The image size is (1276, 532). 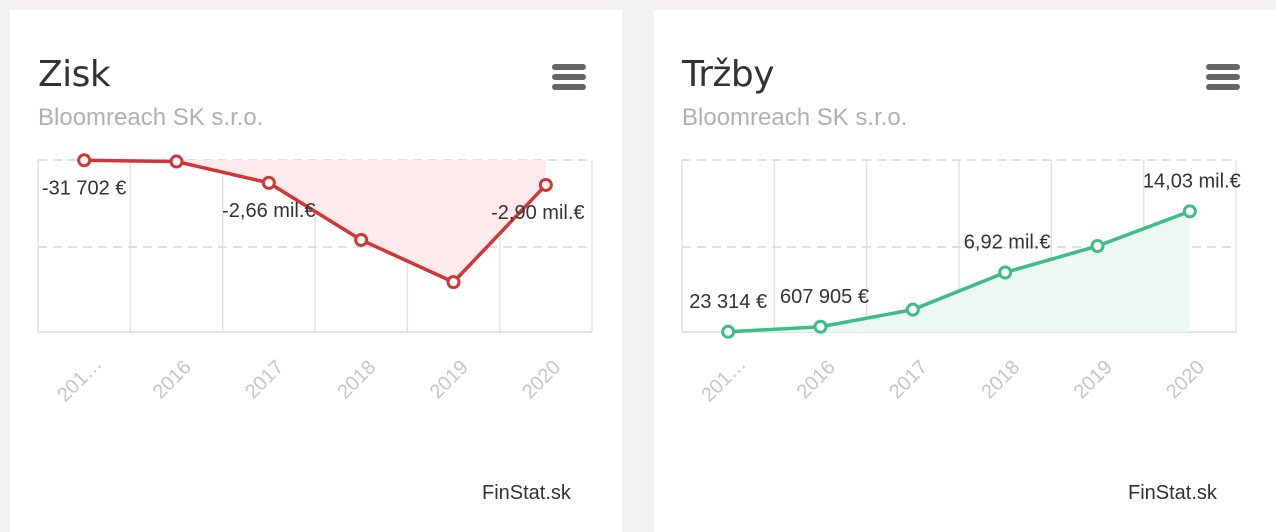 What do you see at coordinates (74, 74) in the screenshot?
I see `chart-title: Zisk` at bounding box center [74, 74].